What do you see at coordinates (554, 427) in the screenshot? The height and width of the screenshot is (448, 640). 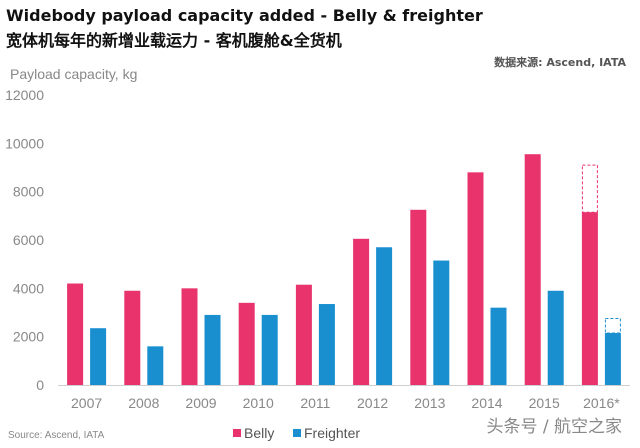 I see `watermark: 头条号 / 航空之家` at bounding box center [554, 427].